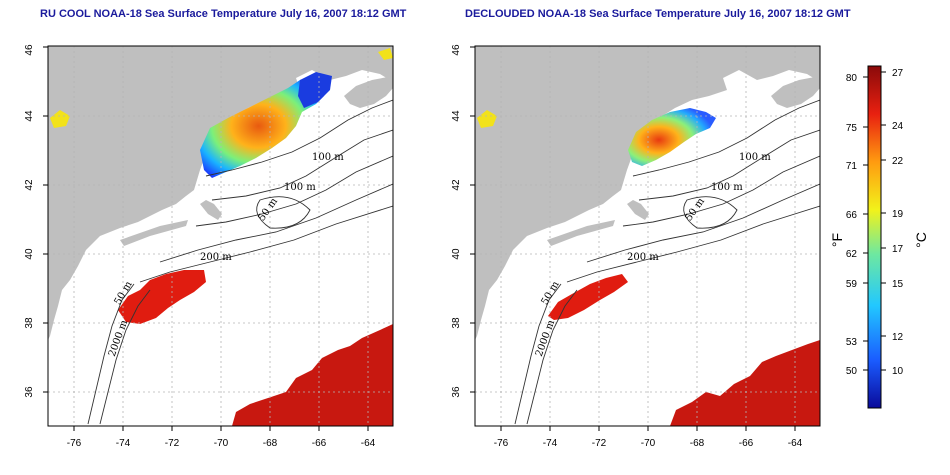  I want to click on fahrenheit-tick-label: 71, so click(852, 166).